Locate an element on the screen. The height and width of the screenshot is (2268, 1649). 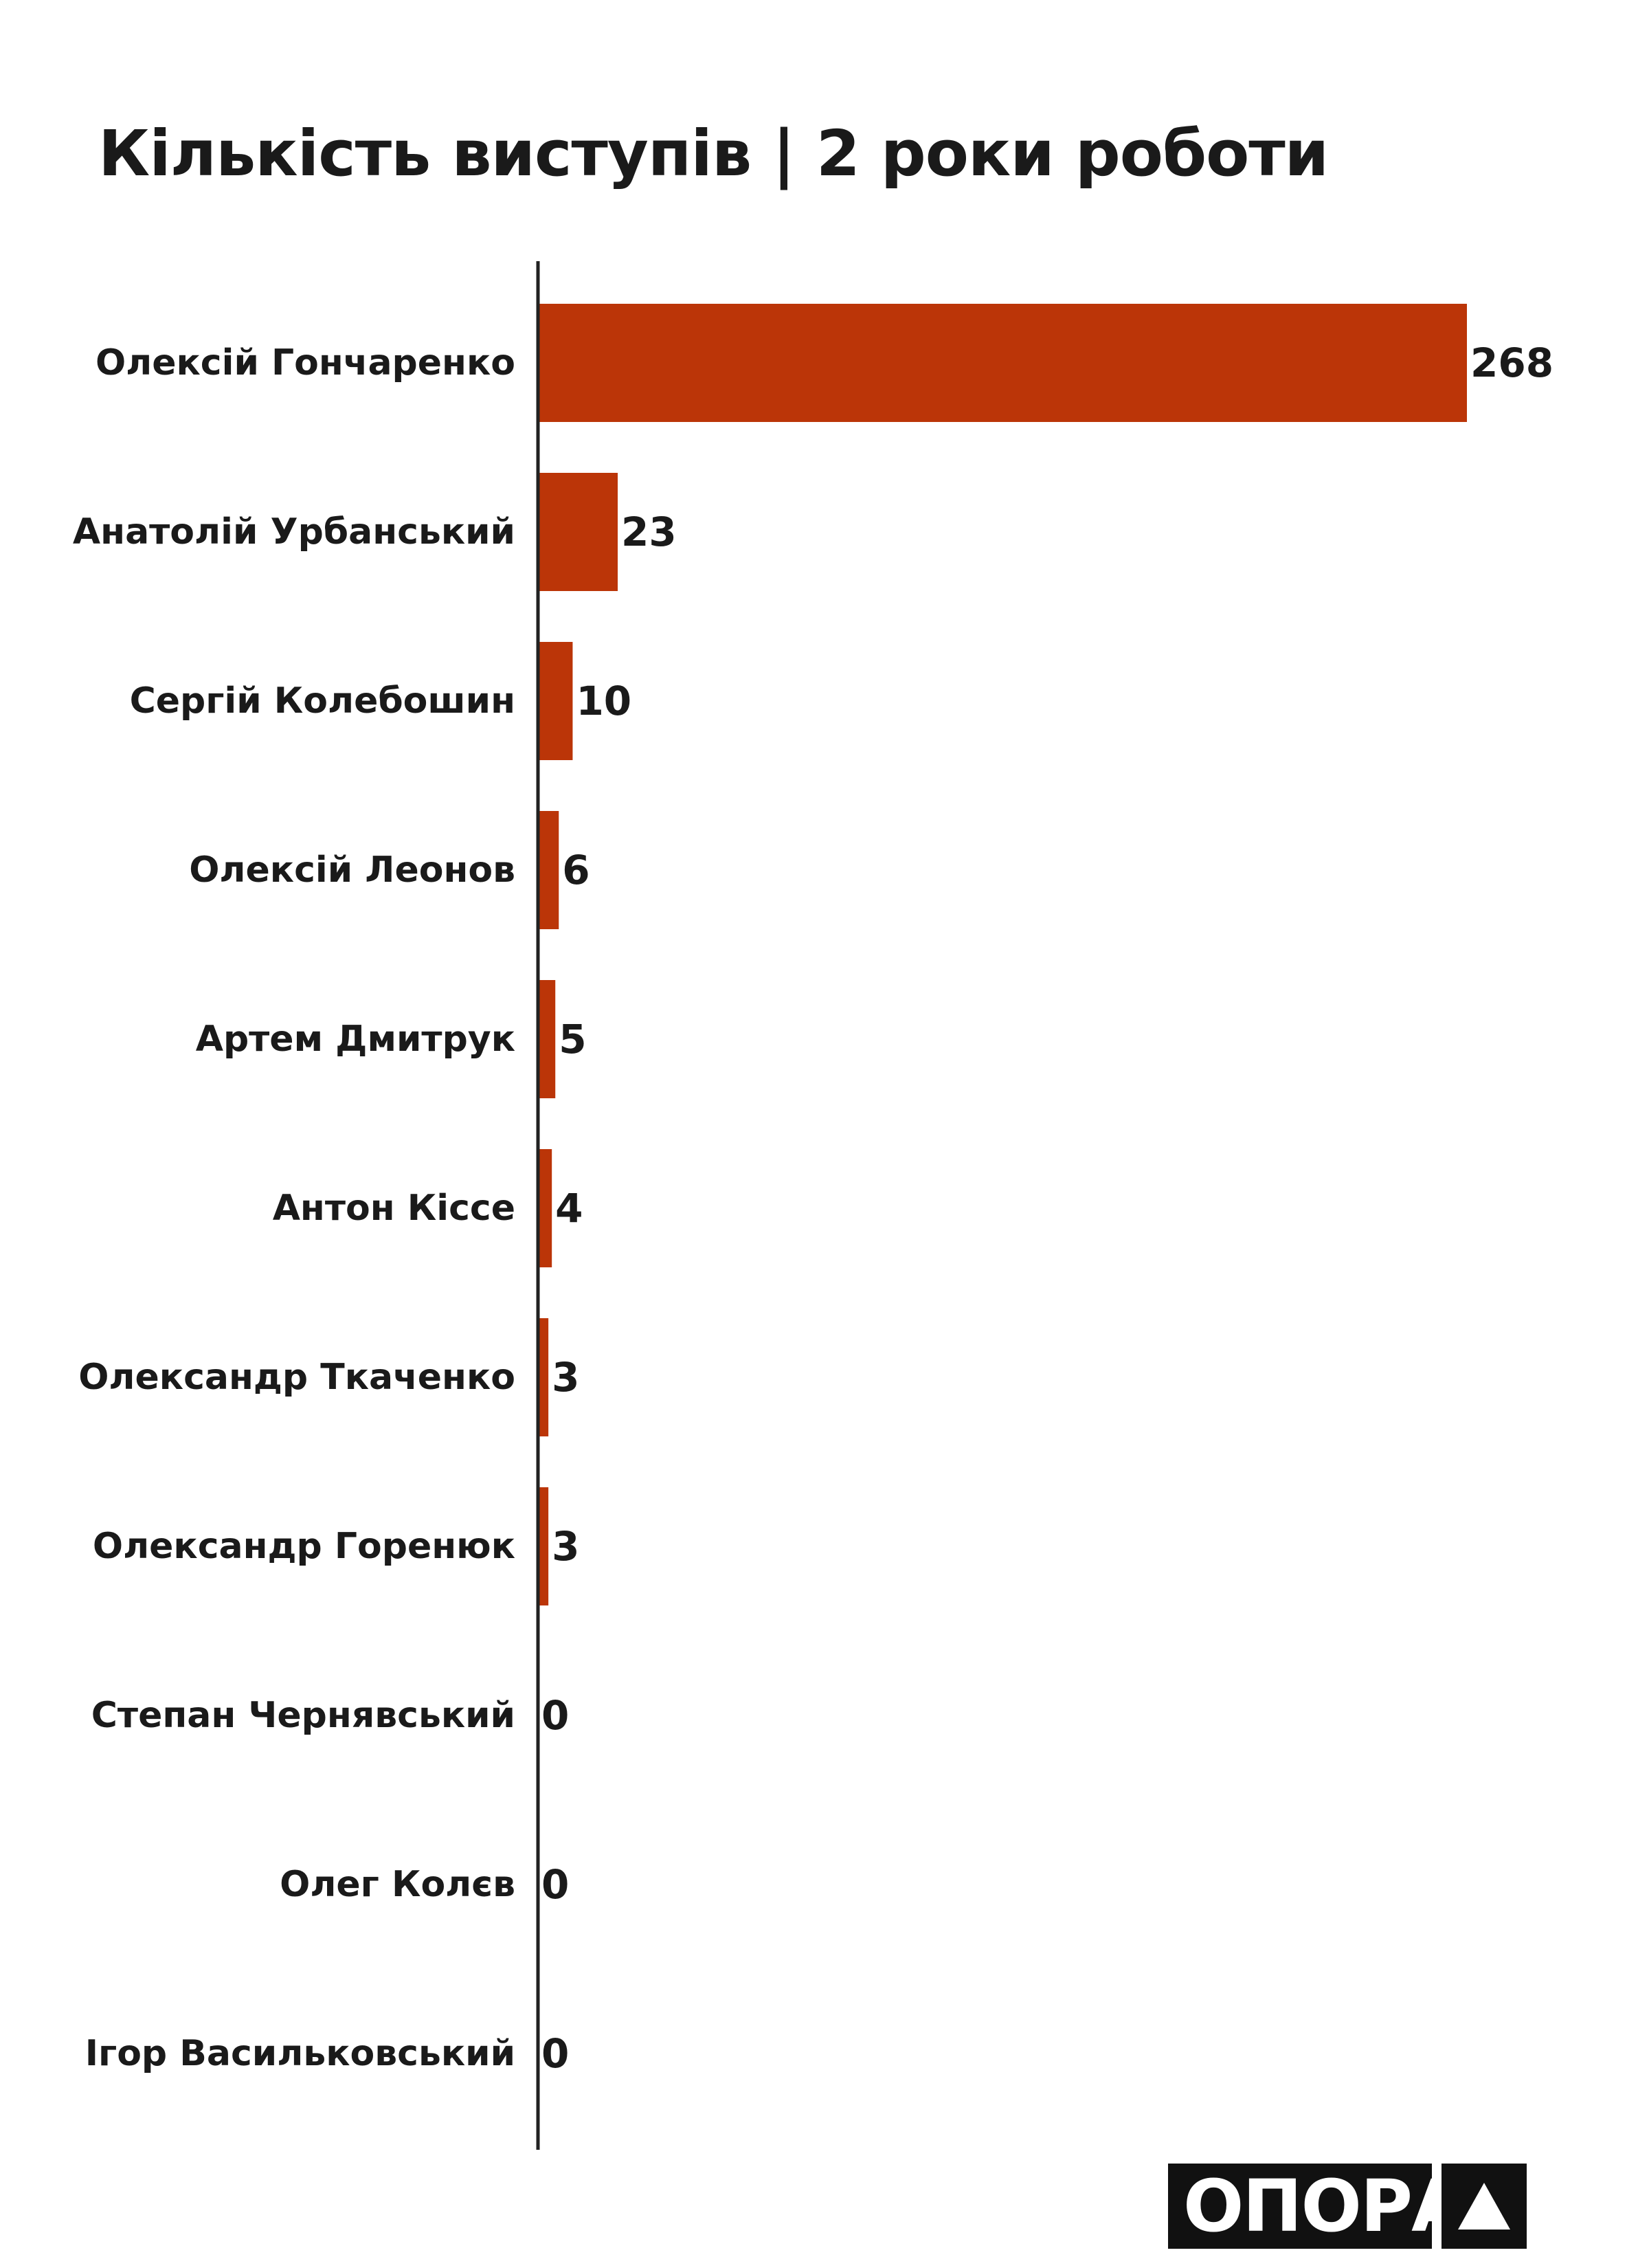
value-label: 4 is located at coordinates (569, 1208).